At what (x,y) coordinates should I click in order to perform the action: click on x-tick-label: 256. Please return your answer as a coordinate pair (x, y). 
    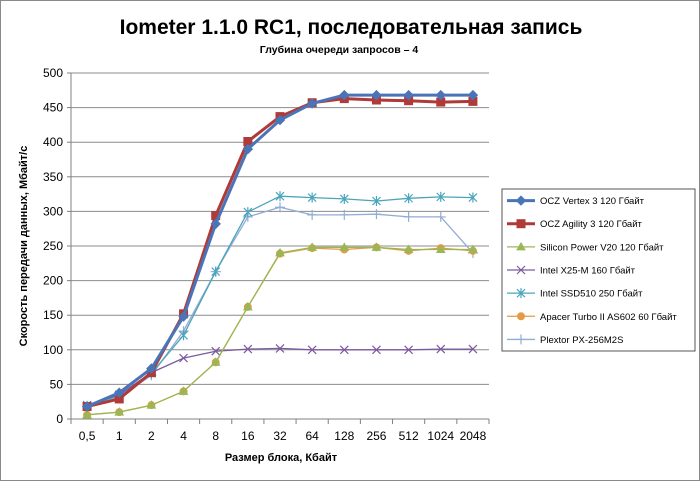
    Looking at the image, I should click on (376, 436).